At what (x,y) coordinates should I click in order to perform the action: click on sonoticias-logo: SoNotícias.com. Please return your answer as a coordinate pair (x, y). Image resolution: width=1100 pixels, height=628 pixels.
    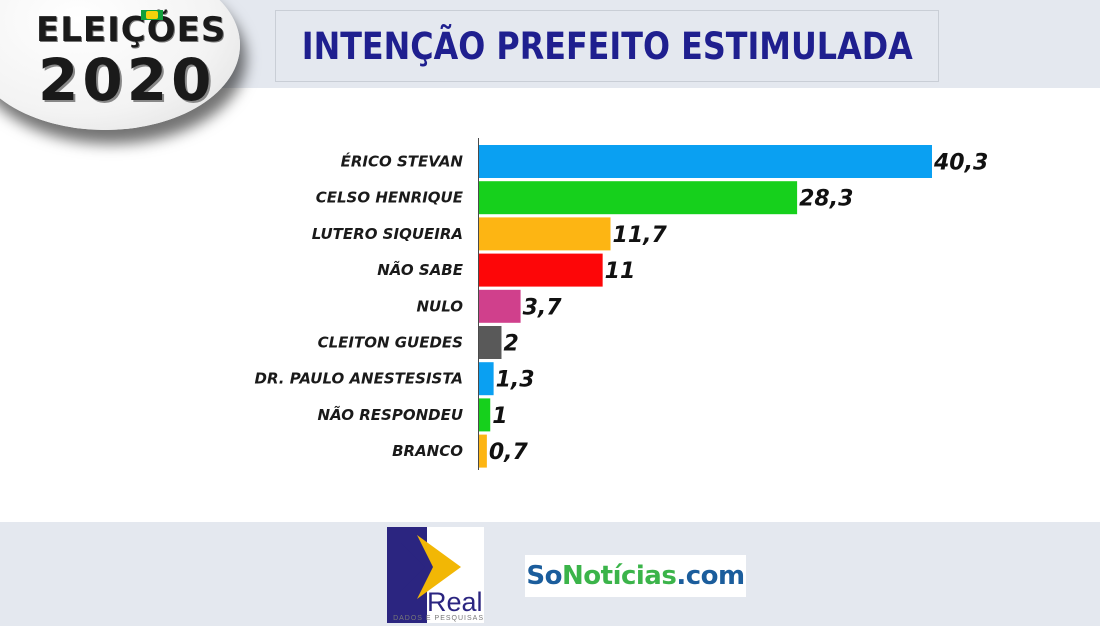
    Looking at the image, I should click on (635, 576).